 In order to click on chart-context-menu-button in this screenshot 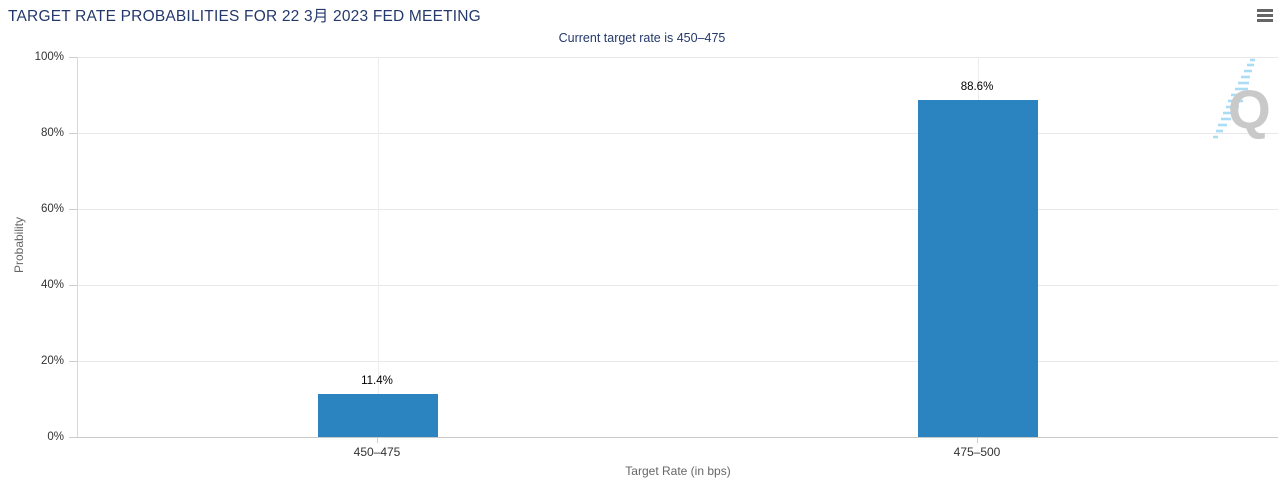, I will do `click(1265, 15)`.